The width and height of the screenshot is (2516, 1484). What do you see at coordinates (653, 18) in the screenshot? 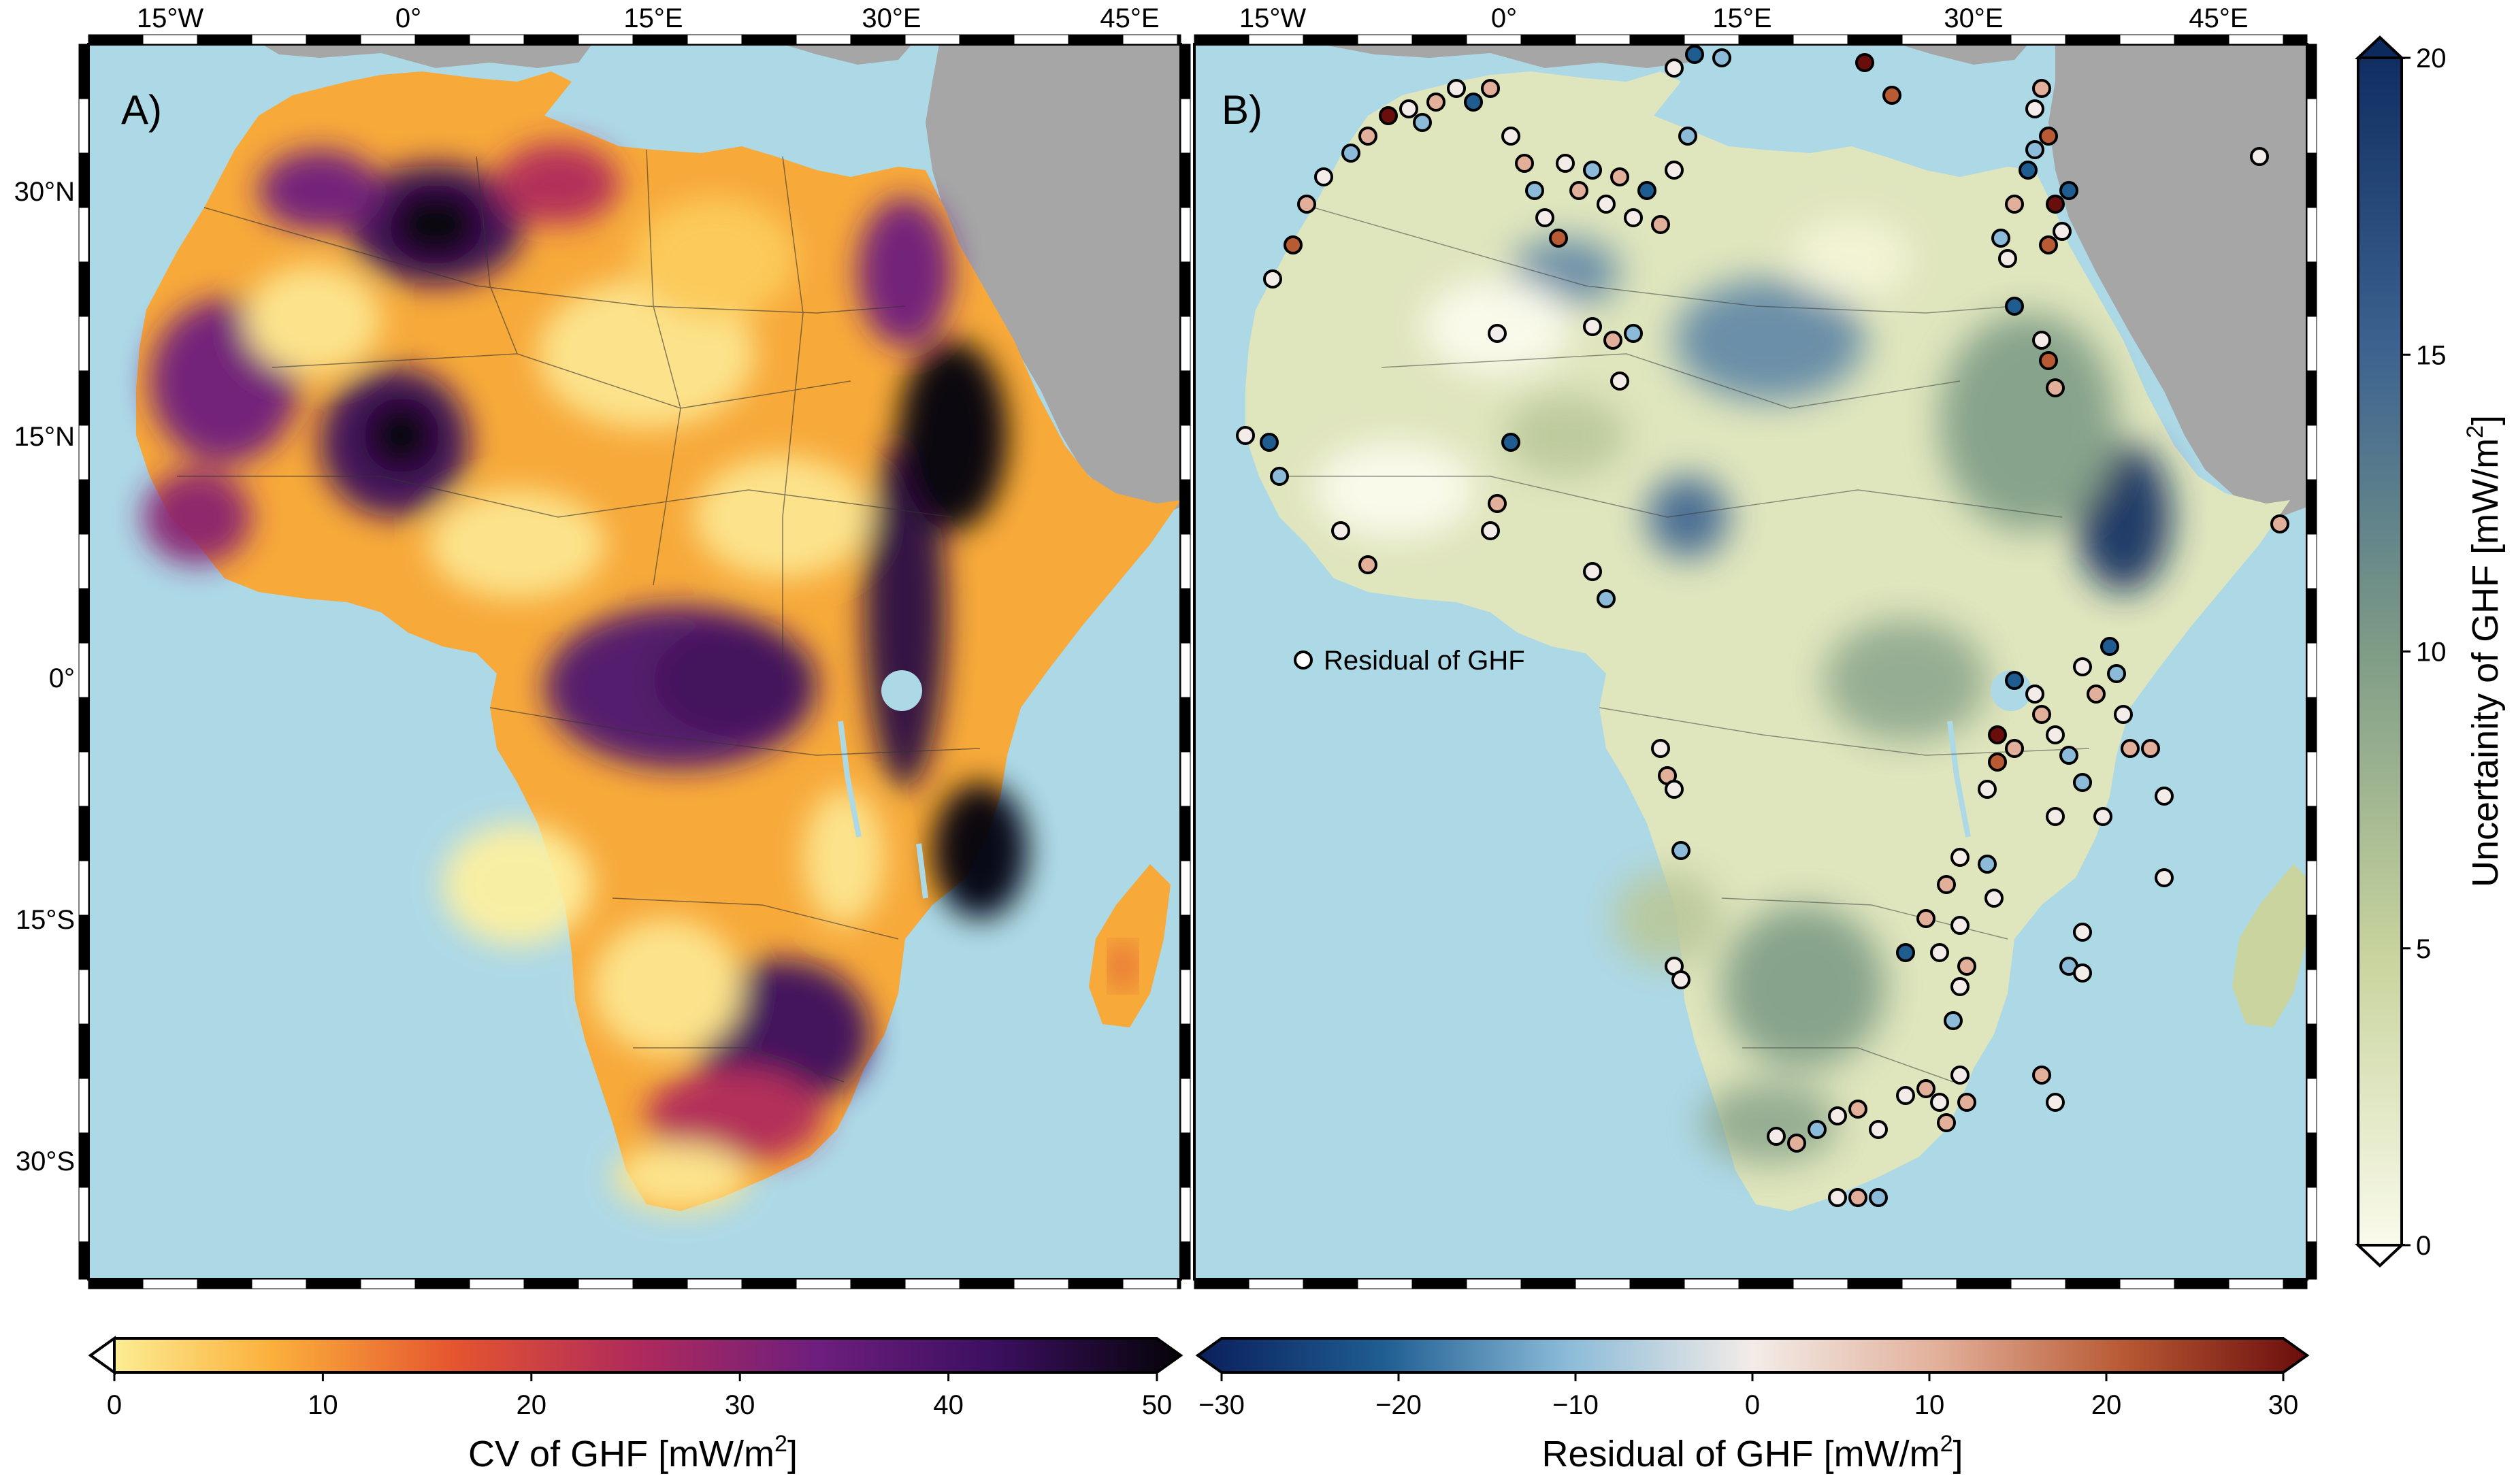
I see `lon-label: 15°E` at bounding box center [653, 18].